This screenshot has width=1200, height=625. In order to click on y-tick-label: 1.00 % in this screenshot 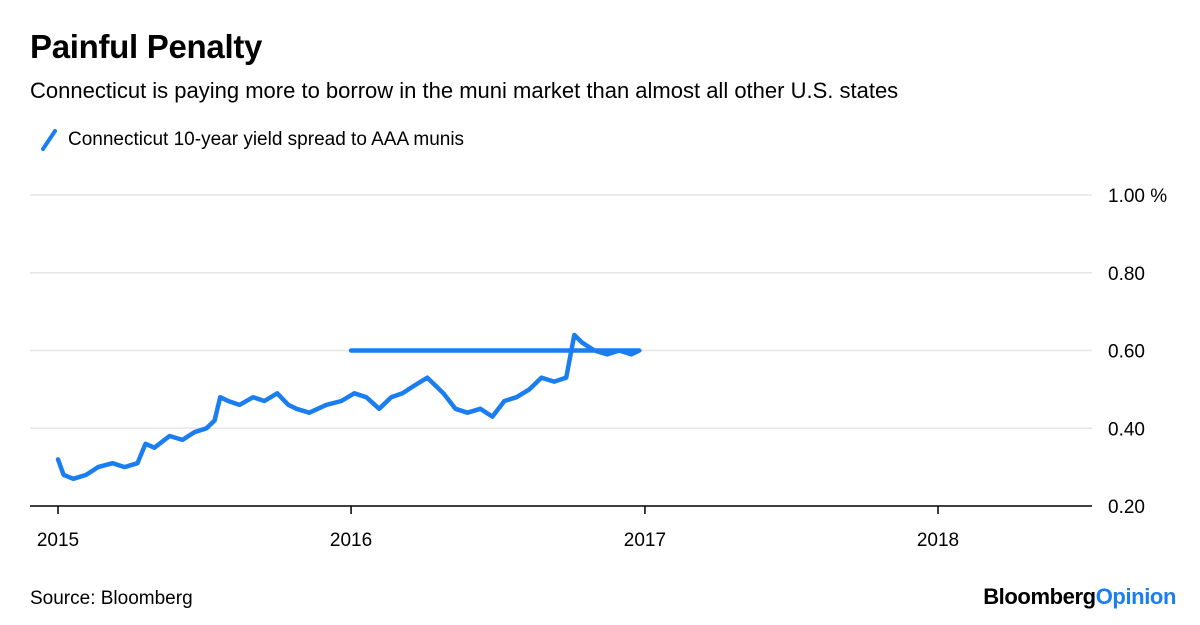, I will do `click(1137, 196)`.